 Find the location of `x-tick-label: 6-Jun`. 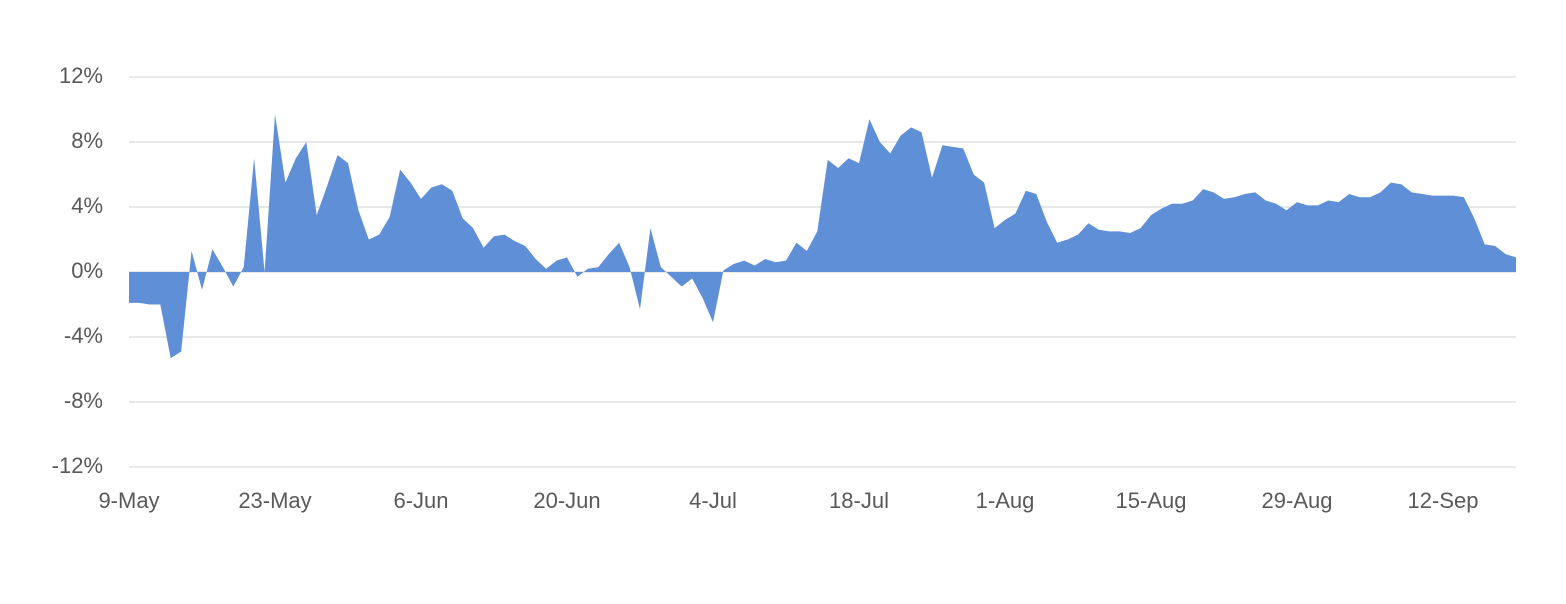

x-tick-label: 6-Jun is located at coordinates (420, 500).